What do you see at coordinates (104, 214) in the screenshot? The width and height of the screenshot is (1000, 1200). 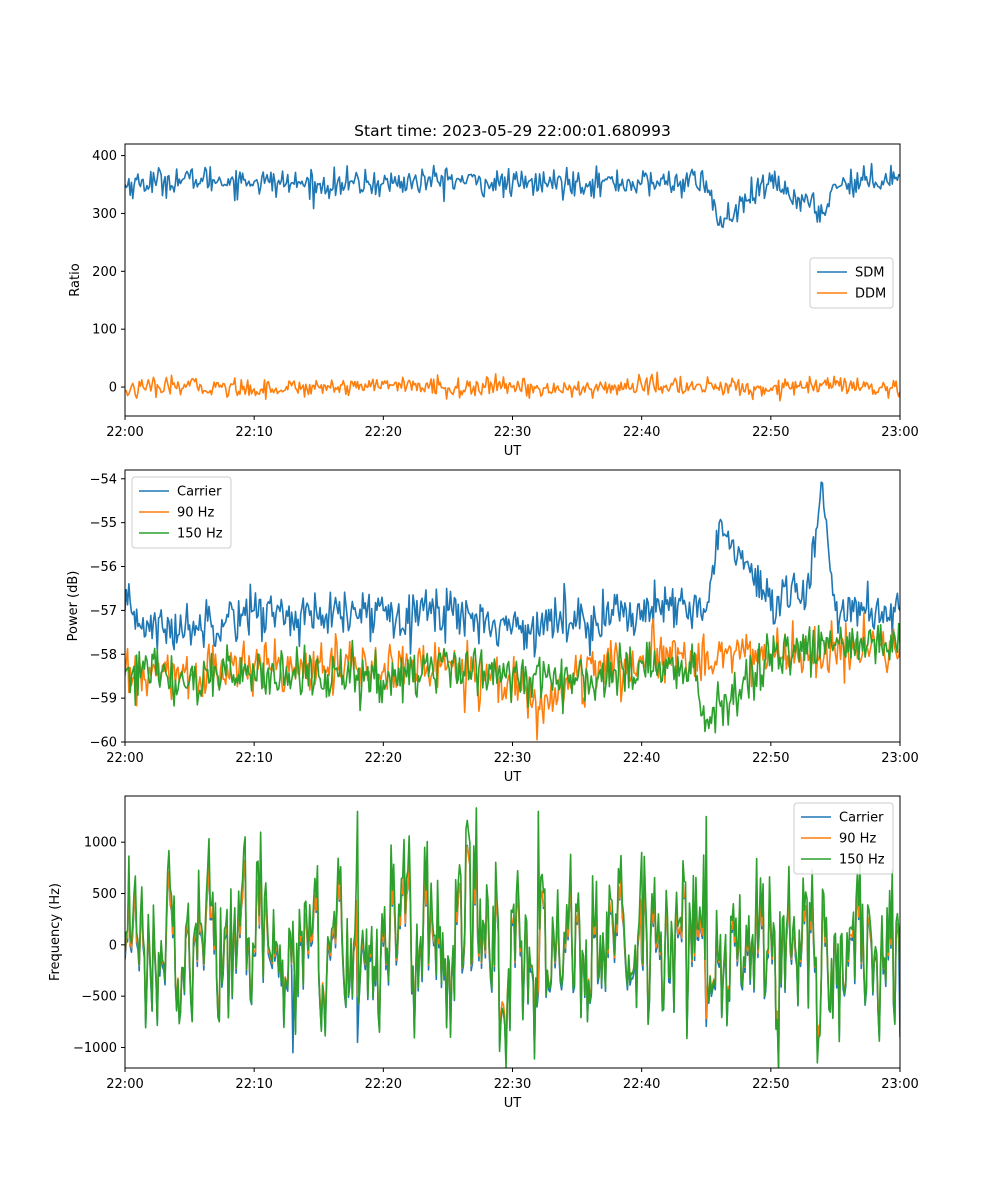 I see `y-tick-label: 300` at bounding box center [104, 214].